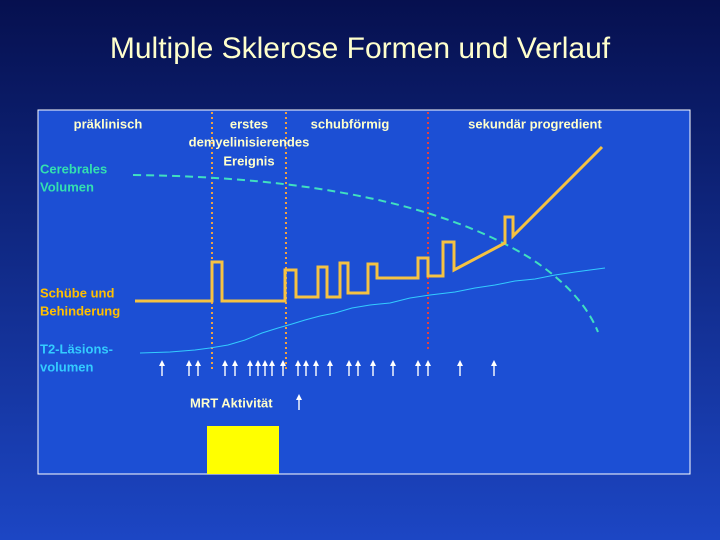 This screenshot has height=540, width=720. Describe the element at coordinates (108, 123) in the screenshot. I see `phase-label: präklinisch` at that location.